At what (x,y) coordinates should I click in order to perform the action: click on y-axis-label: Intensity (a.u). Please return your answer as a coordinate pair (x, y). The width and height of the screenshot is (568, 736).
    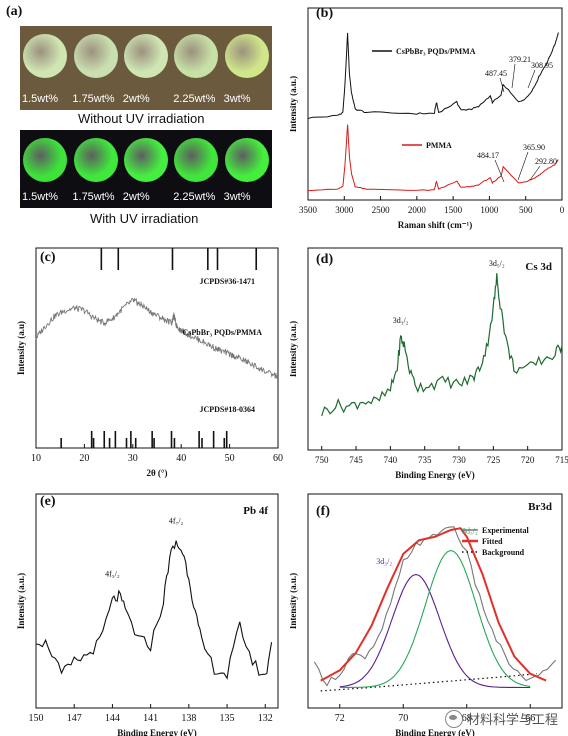
    Looking at the image, I should click on (21, 348).